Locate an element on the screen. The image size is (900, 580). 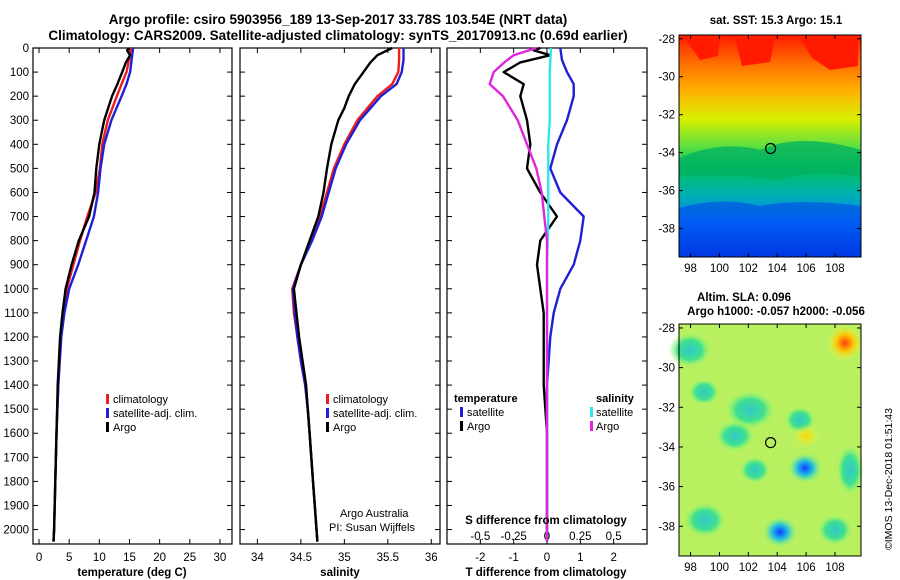
x-tick-label: 36 is located at coordinates (431, 558).